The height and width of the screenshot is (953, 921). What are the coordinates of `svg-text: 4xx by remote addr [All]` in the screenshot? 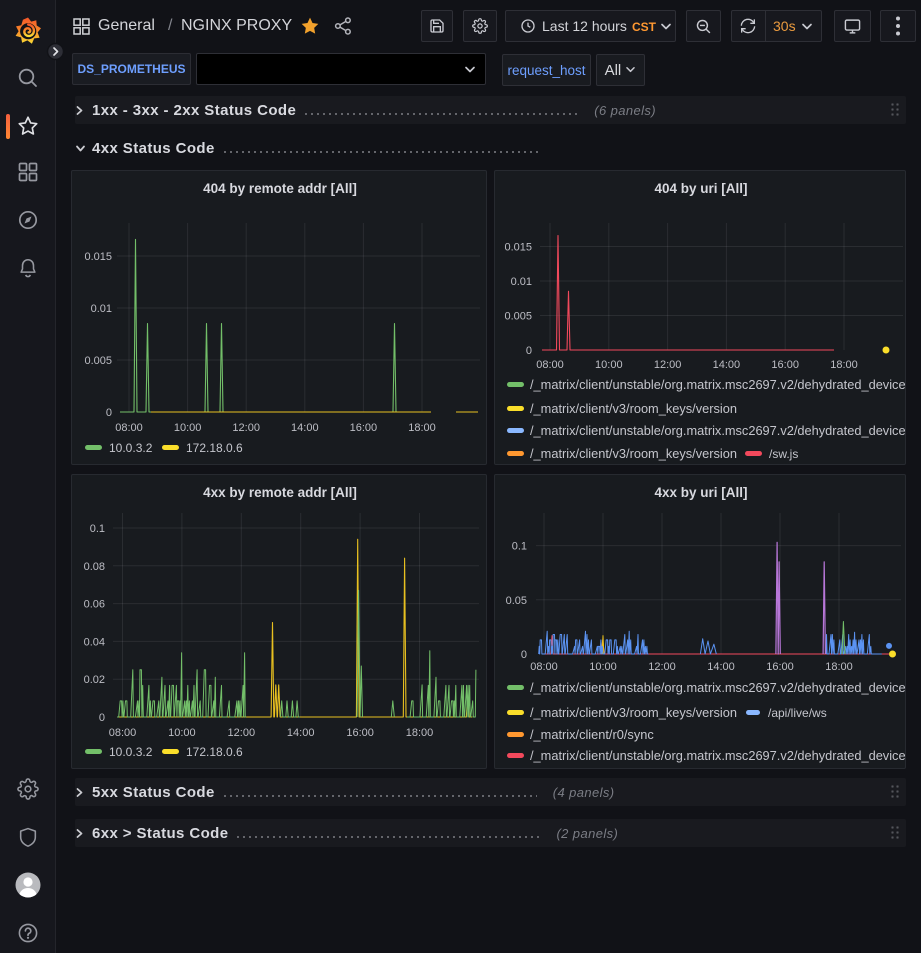 It's located at (280, 492).